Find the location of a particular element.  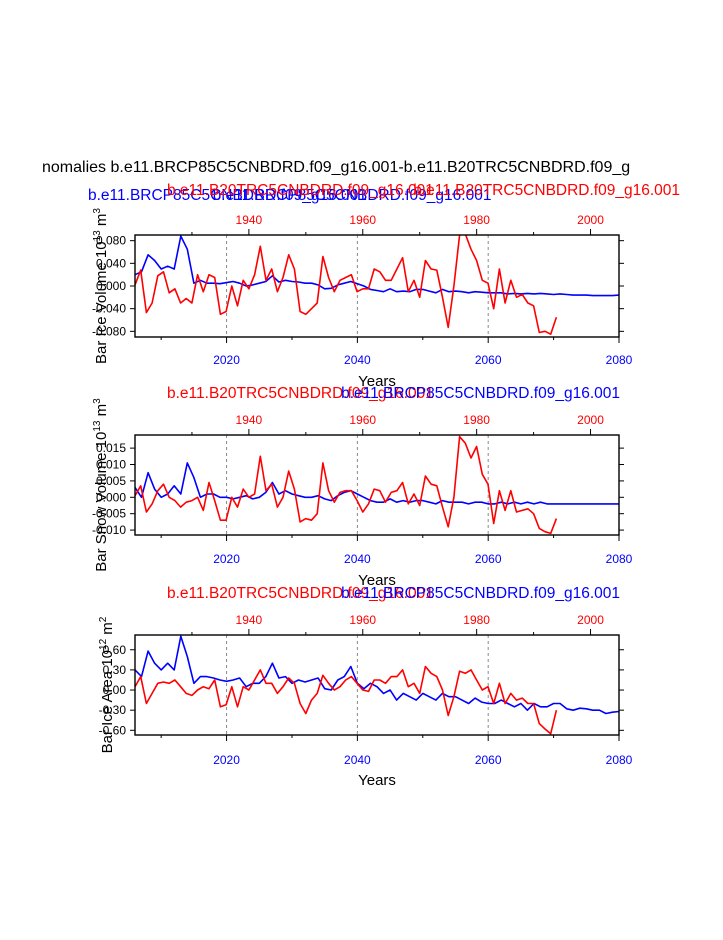

y-tick-label: 0.015 is located at coordinates (111, 448).